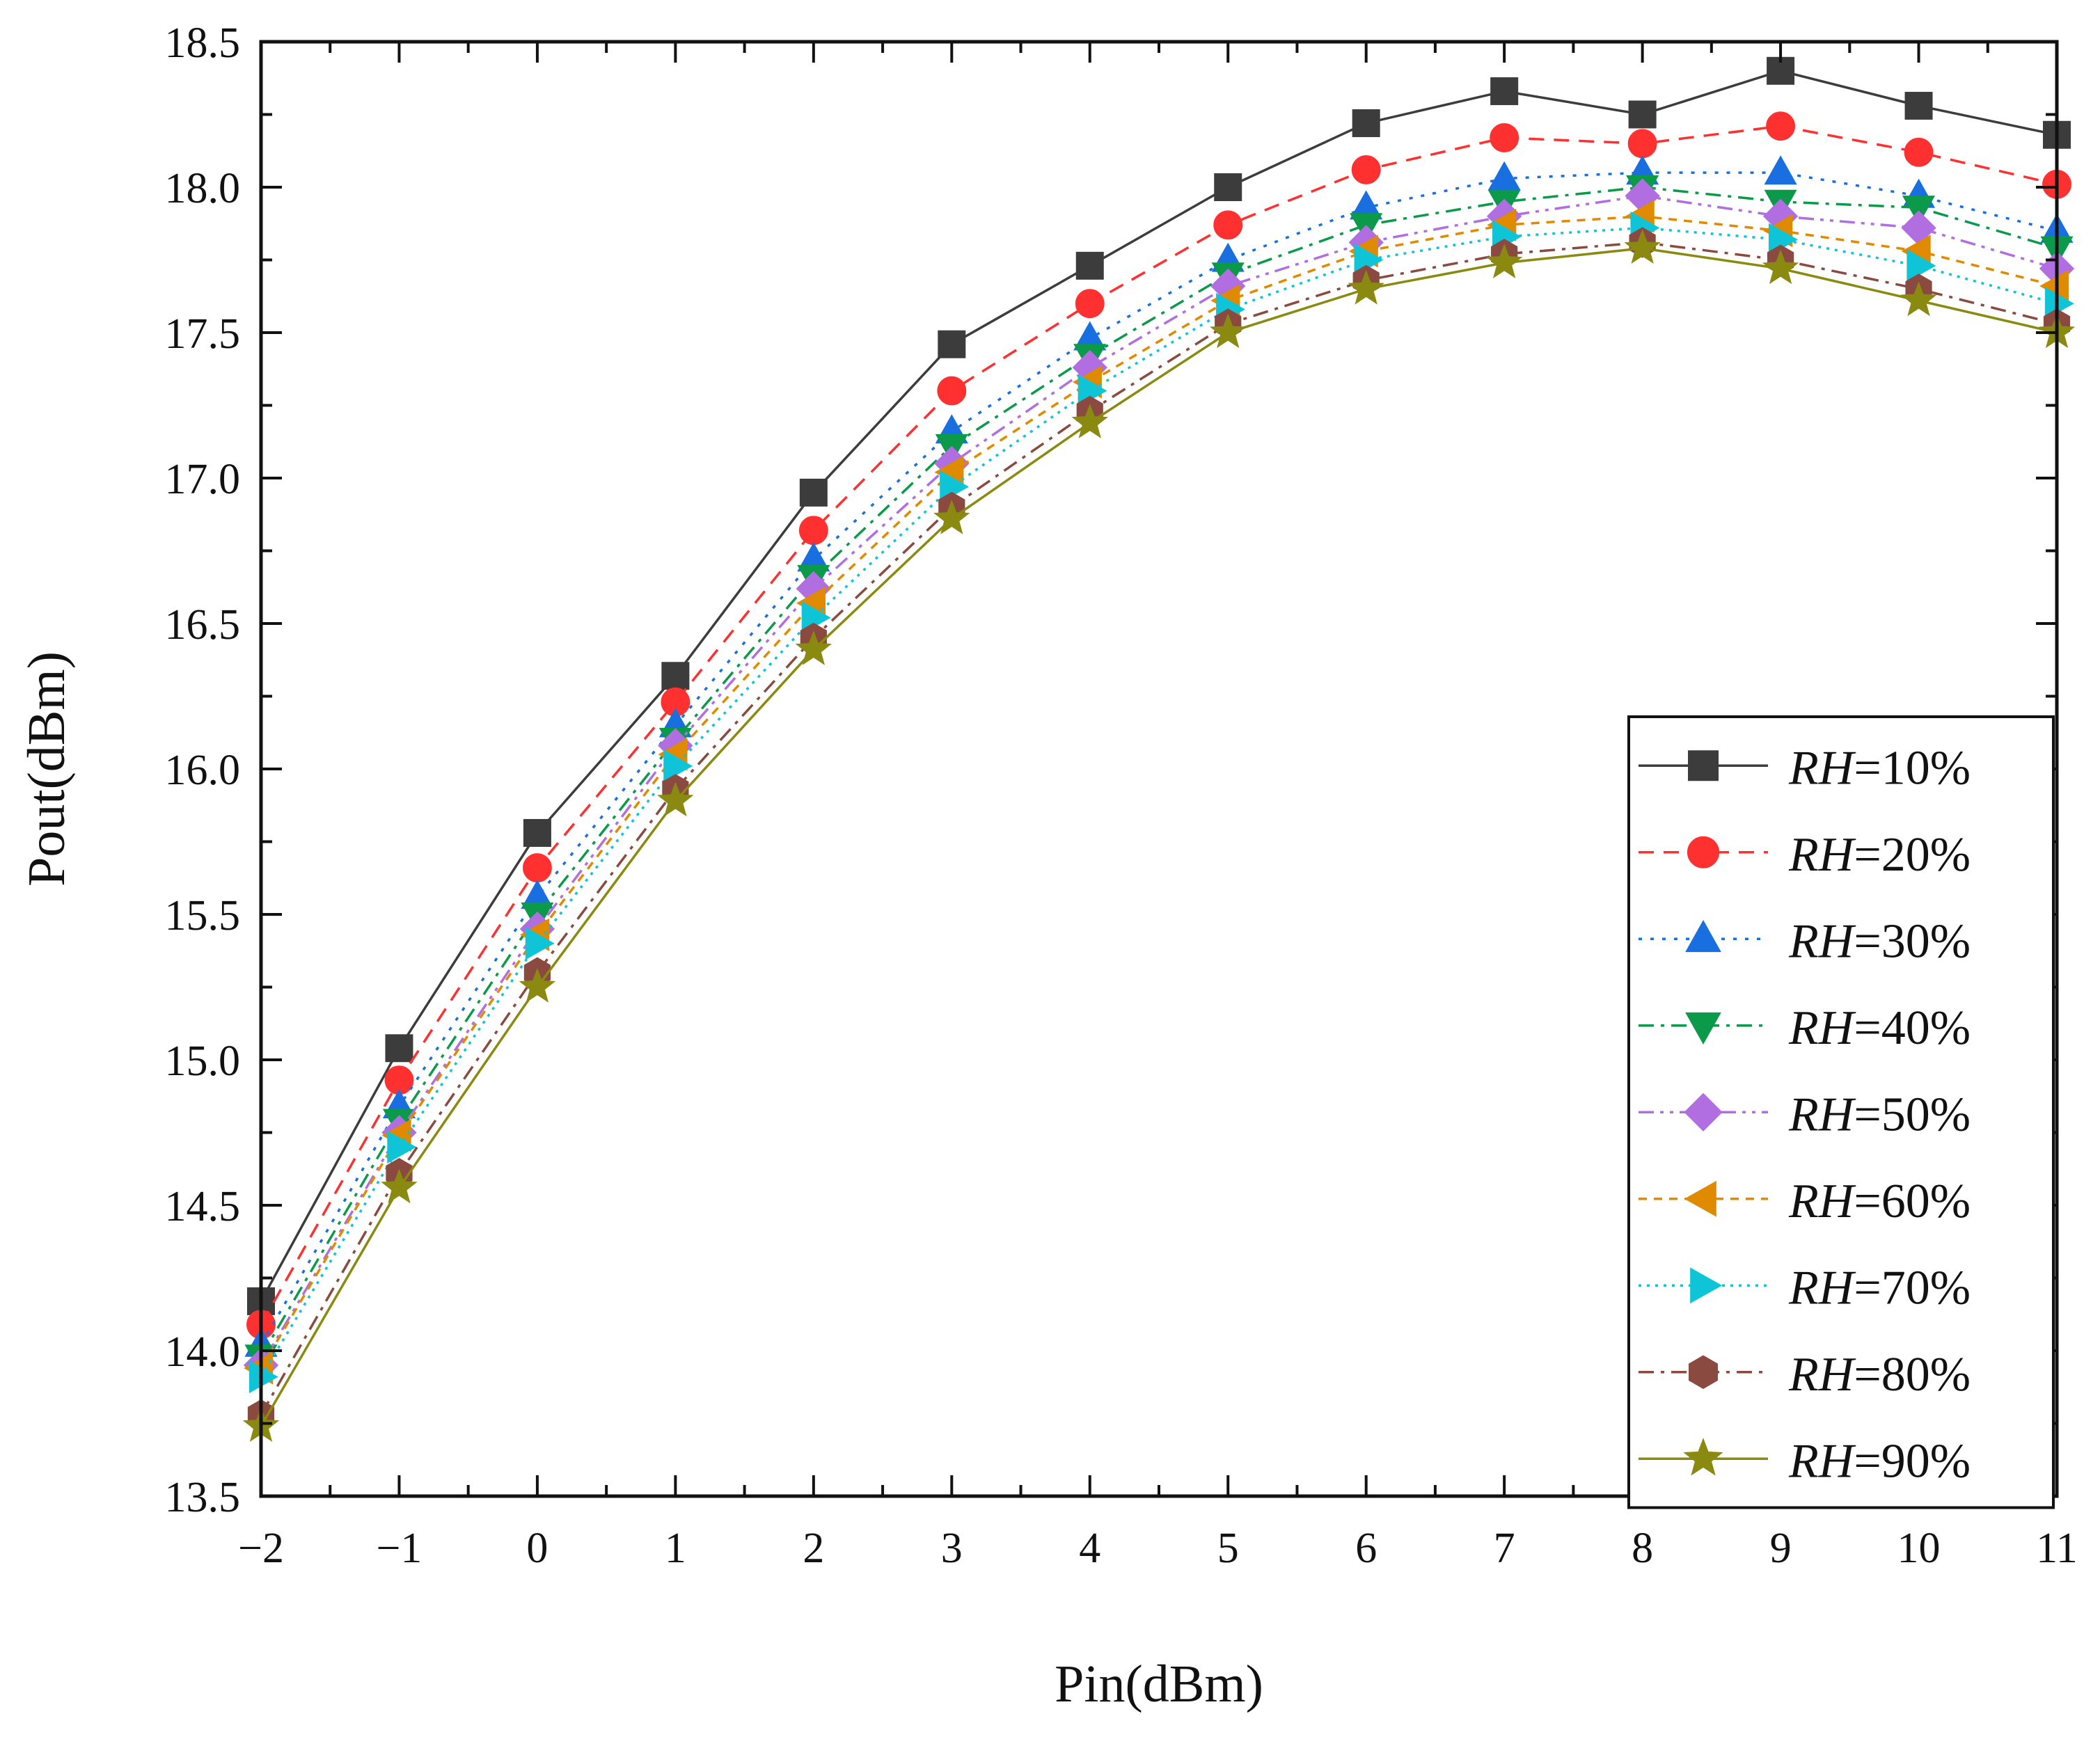  I want to click on legend-entry: RH=80%, so click(1805, 1374).